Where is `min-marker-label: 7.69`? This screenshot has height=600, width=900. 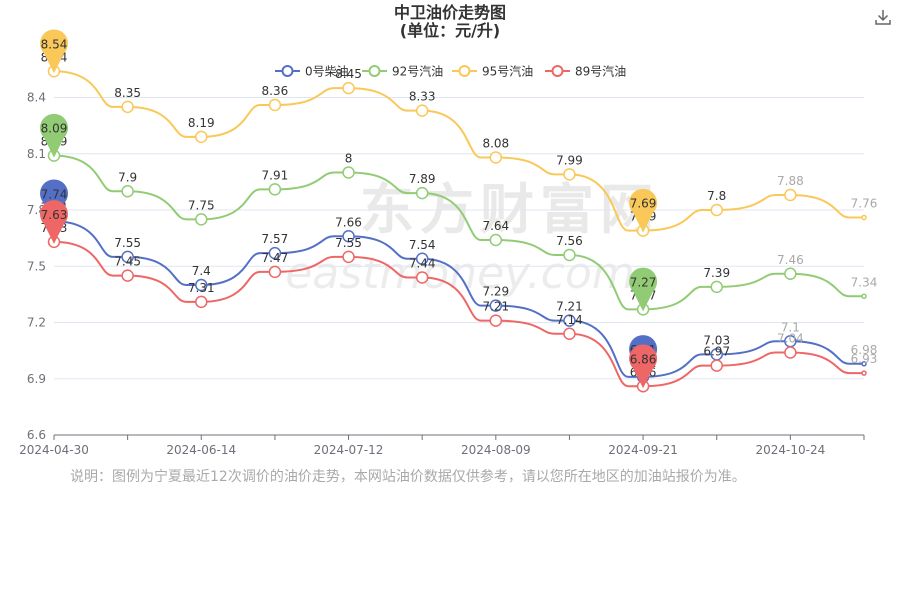
min-marker-label: 7.69 is located at coordinates (643, 204).